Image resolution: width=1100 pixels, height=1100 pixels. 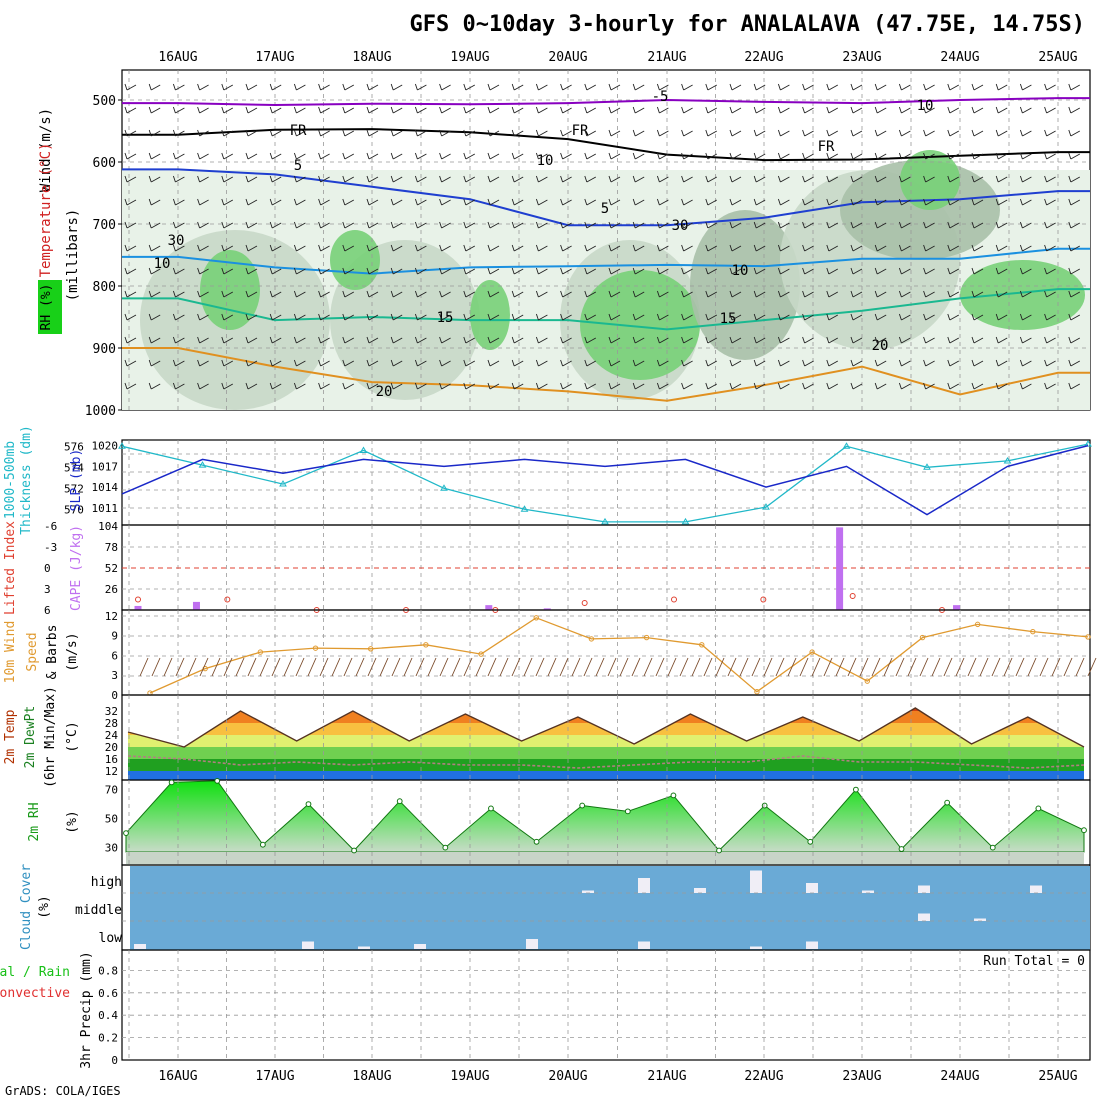 I want to click on date-label: 20AUG, so click(x=567, y=1076).